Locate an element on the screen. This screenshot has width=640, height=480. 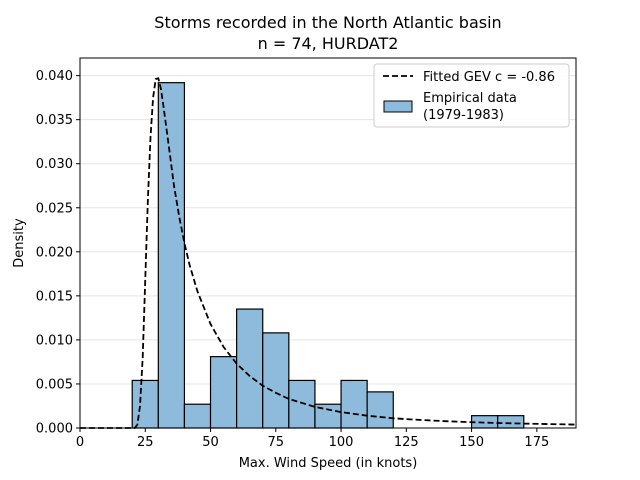
legend-label-empirical: Empirical data is located at coordinates (470, 98).